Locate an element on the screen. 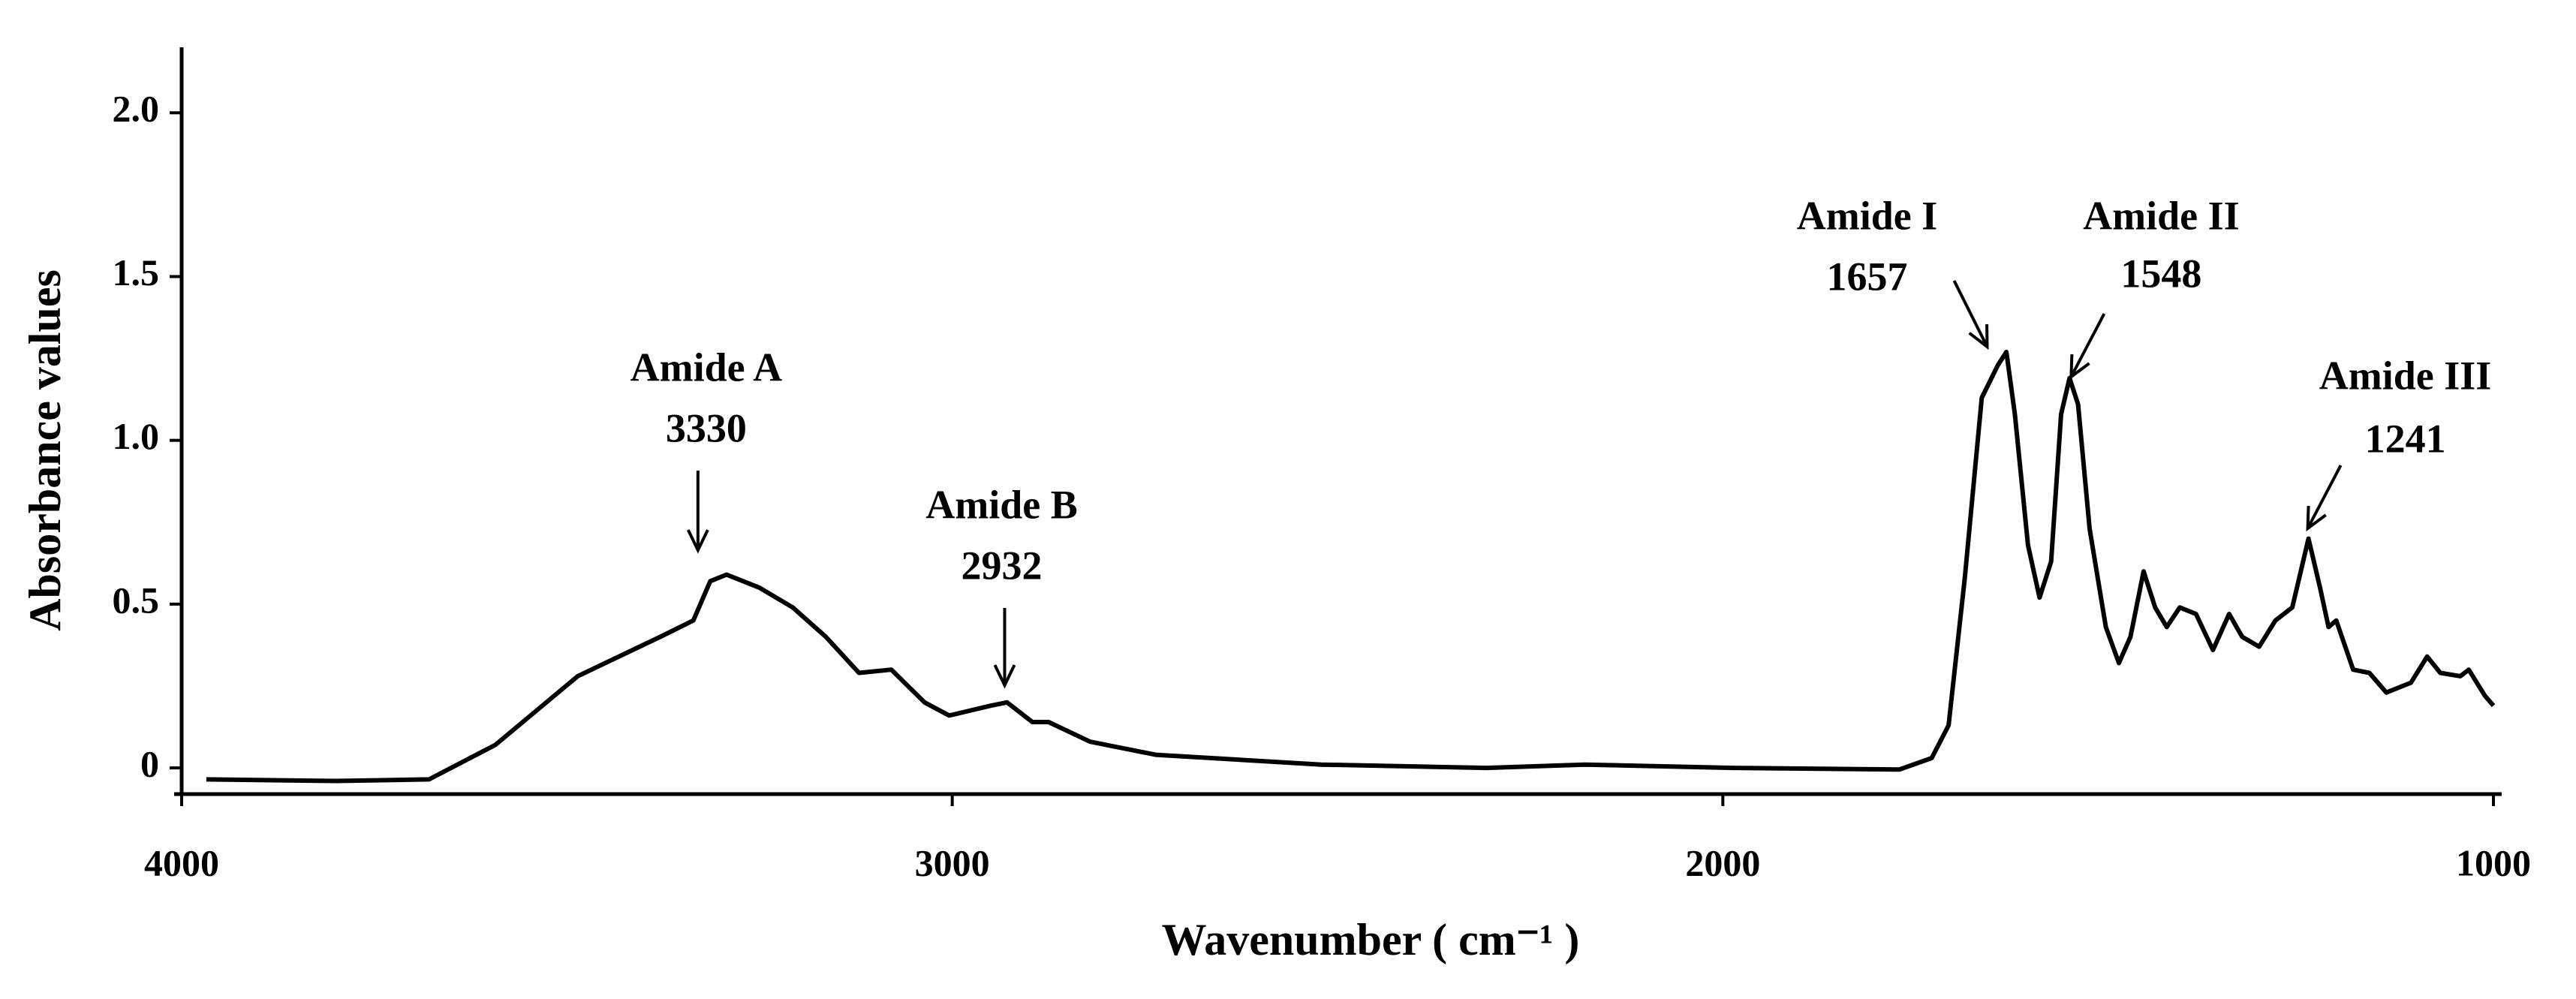  y-tick-label: 0.5 is located at coordinates (136, 600).